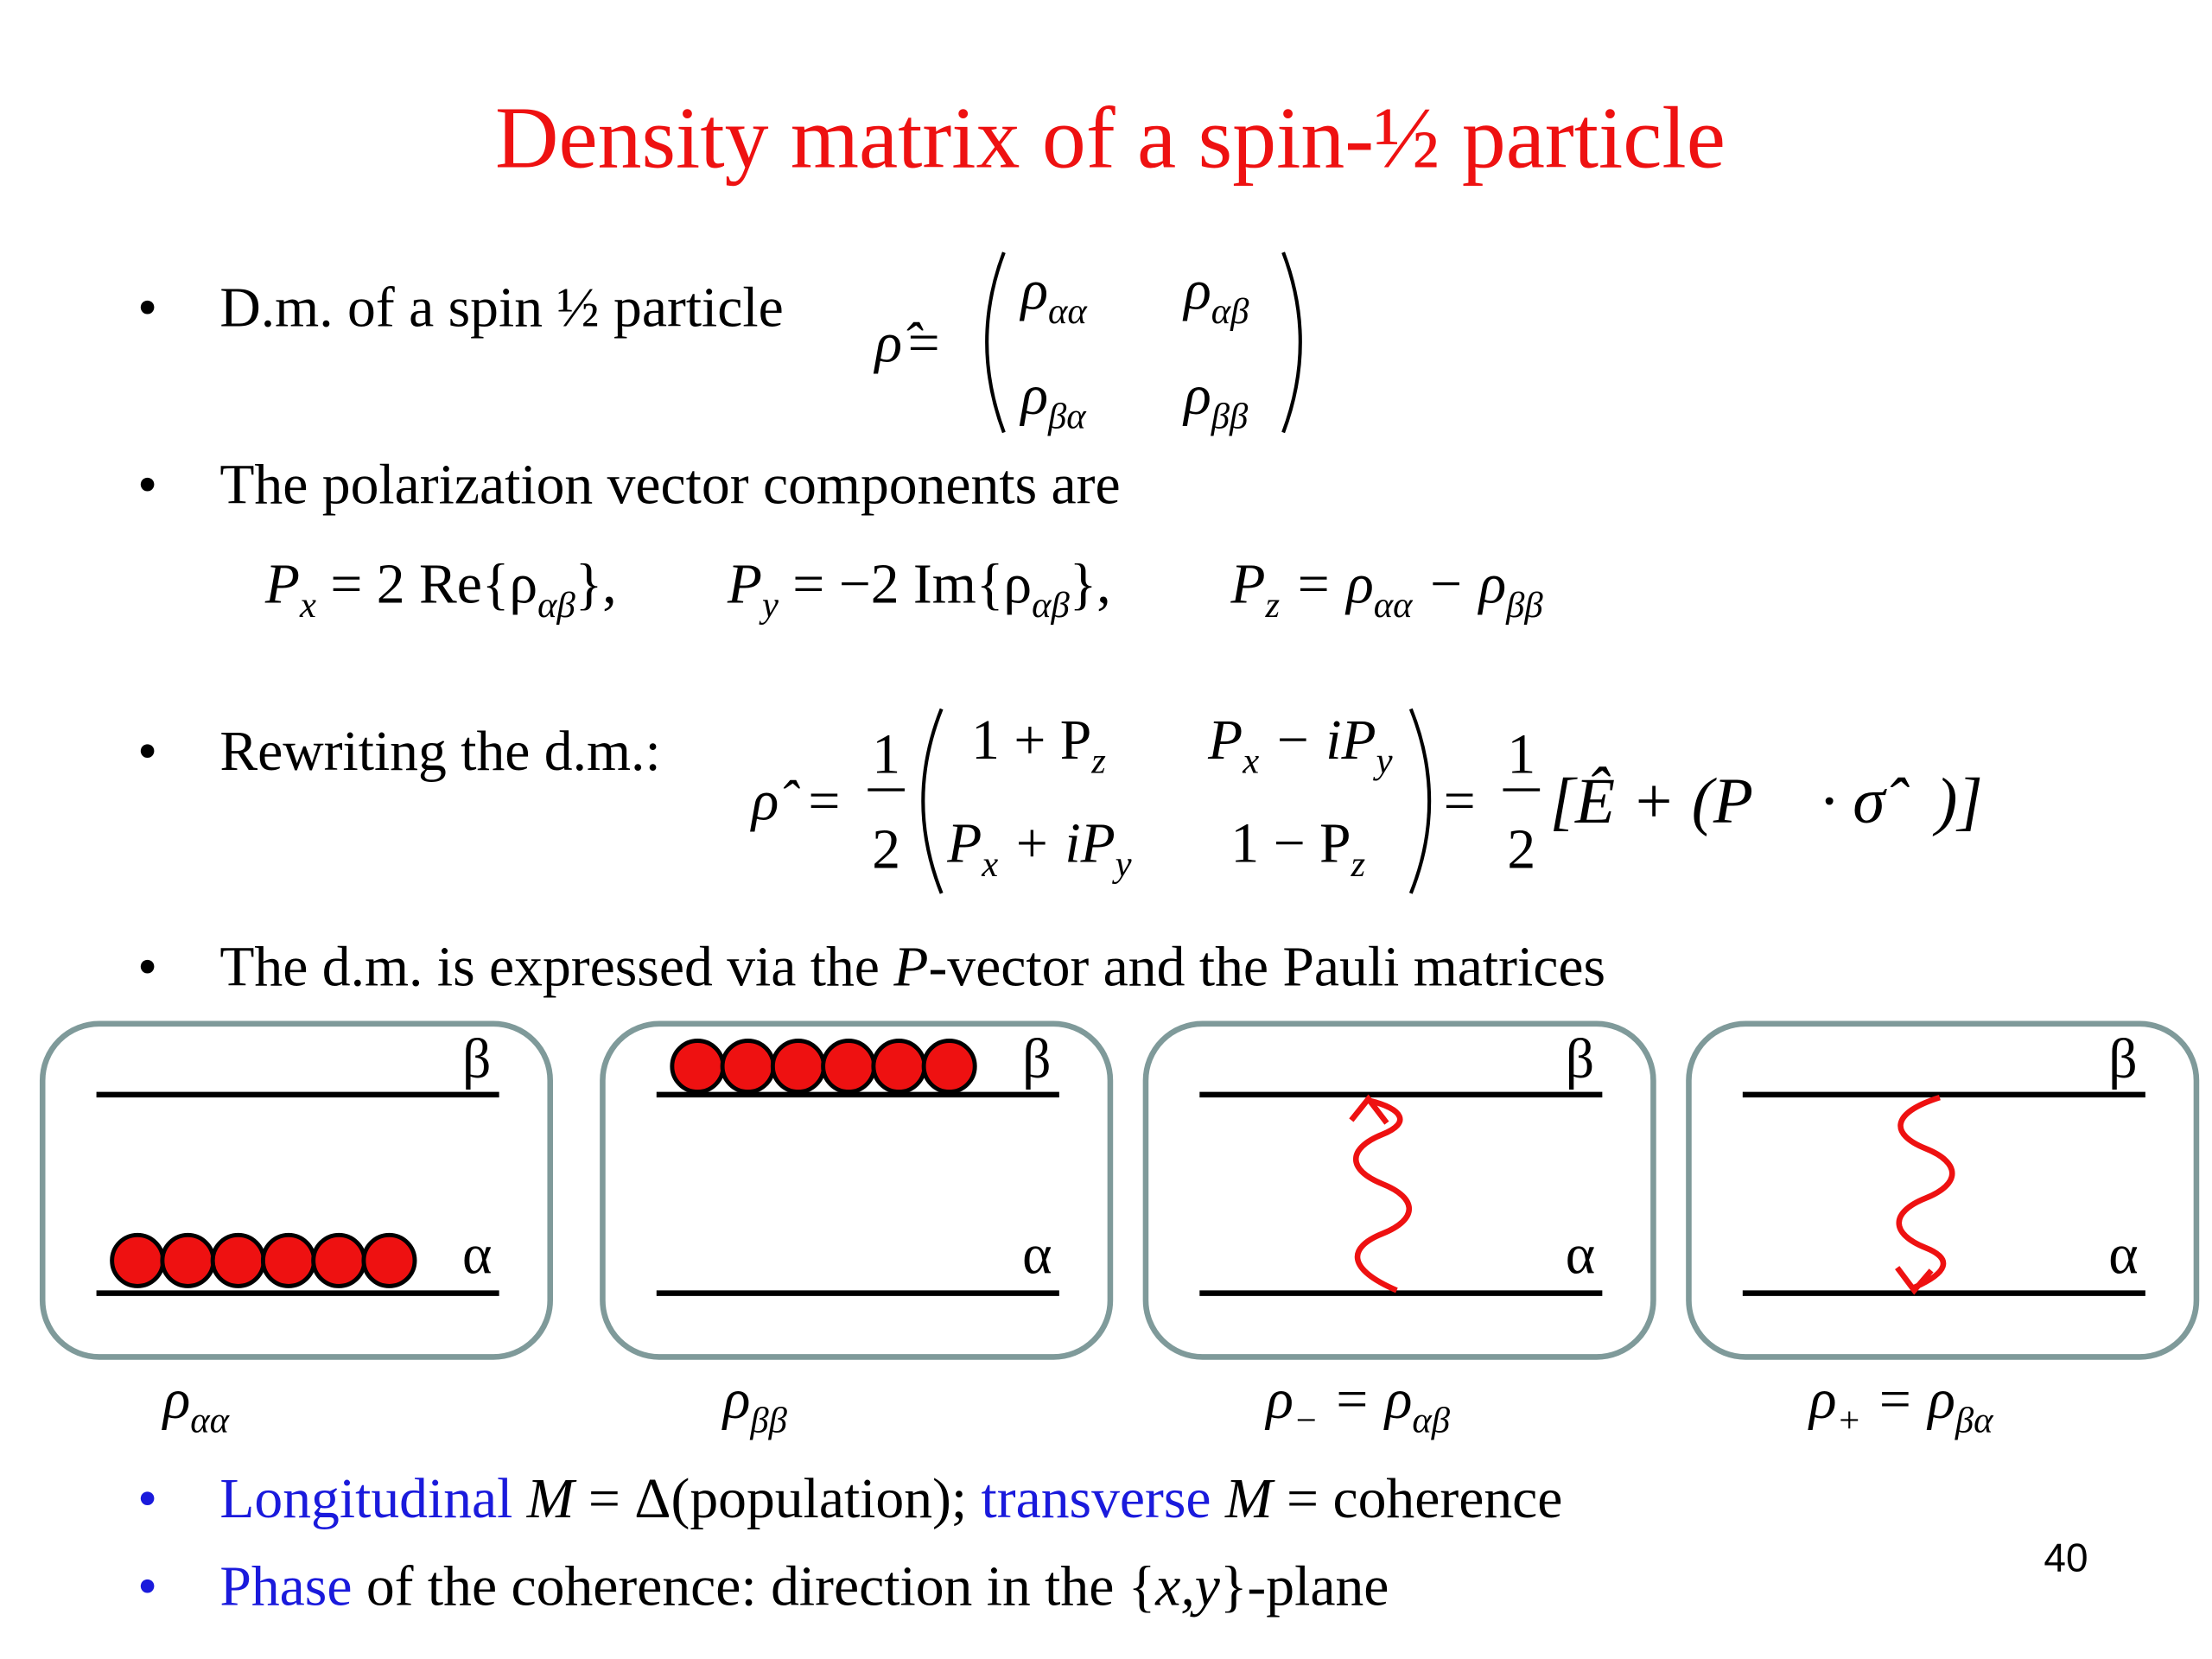  Describe the element at coordinates (1925, 1193) in the screenshot. I see `wavy-arrow` at that location.